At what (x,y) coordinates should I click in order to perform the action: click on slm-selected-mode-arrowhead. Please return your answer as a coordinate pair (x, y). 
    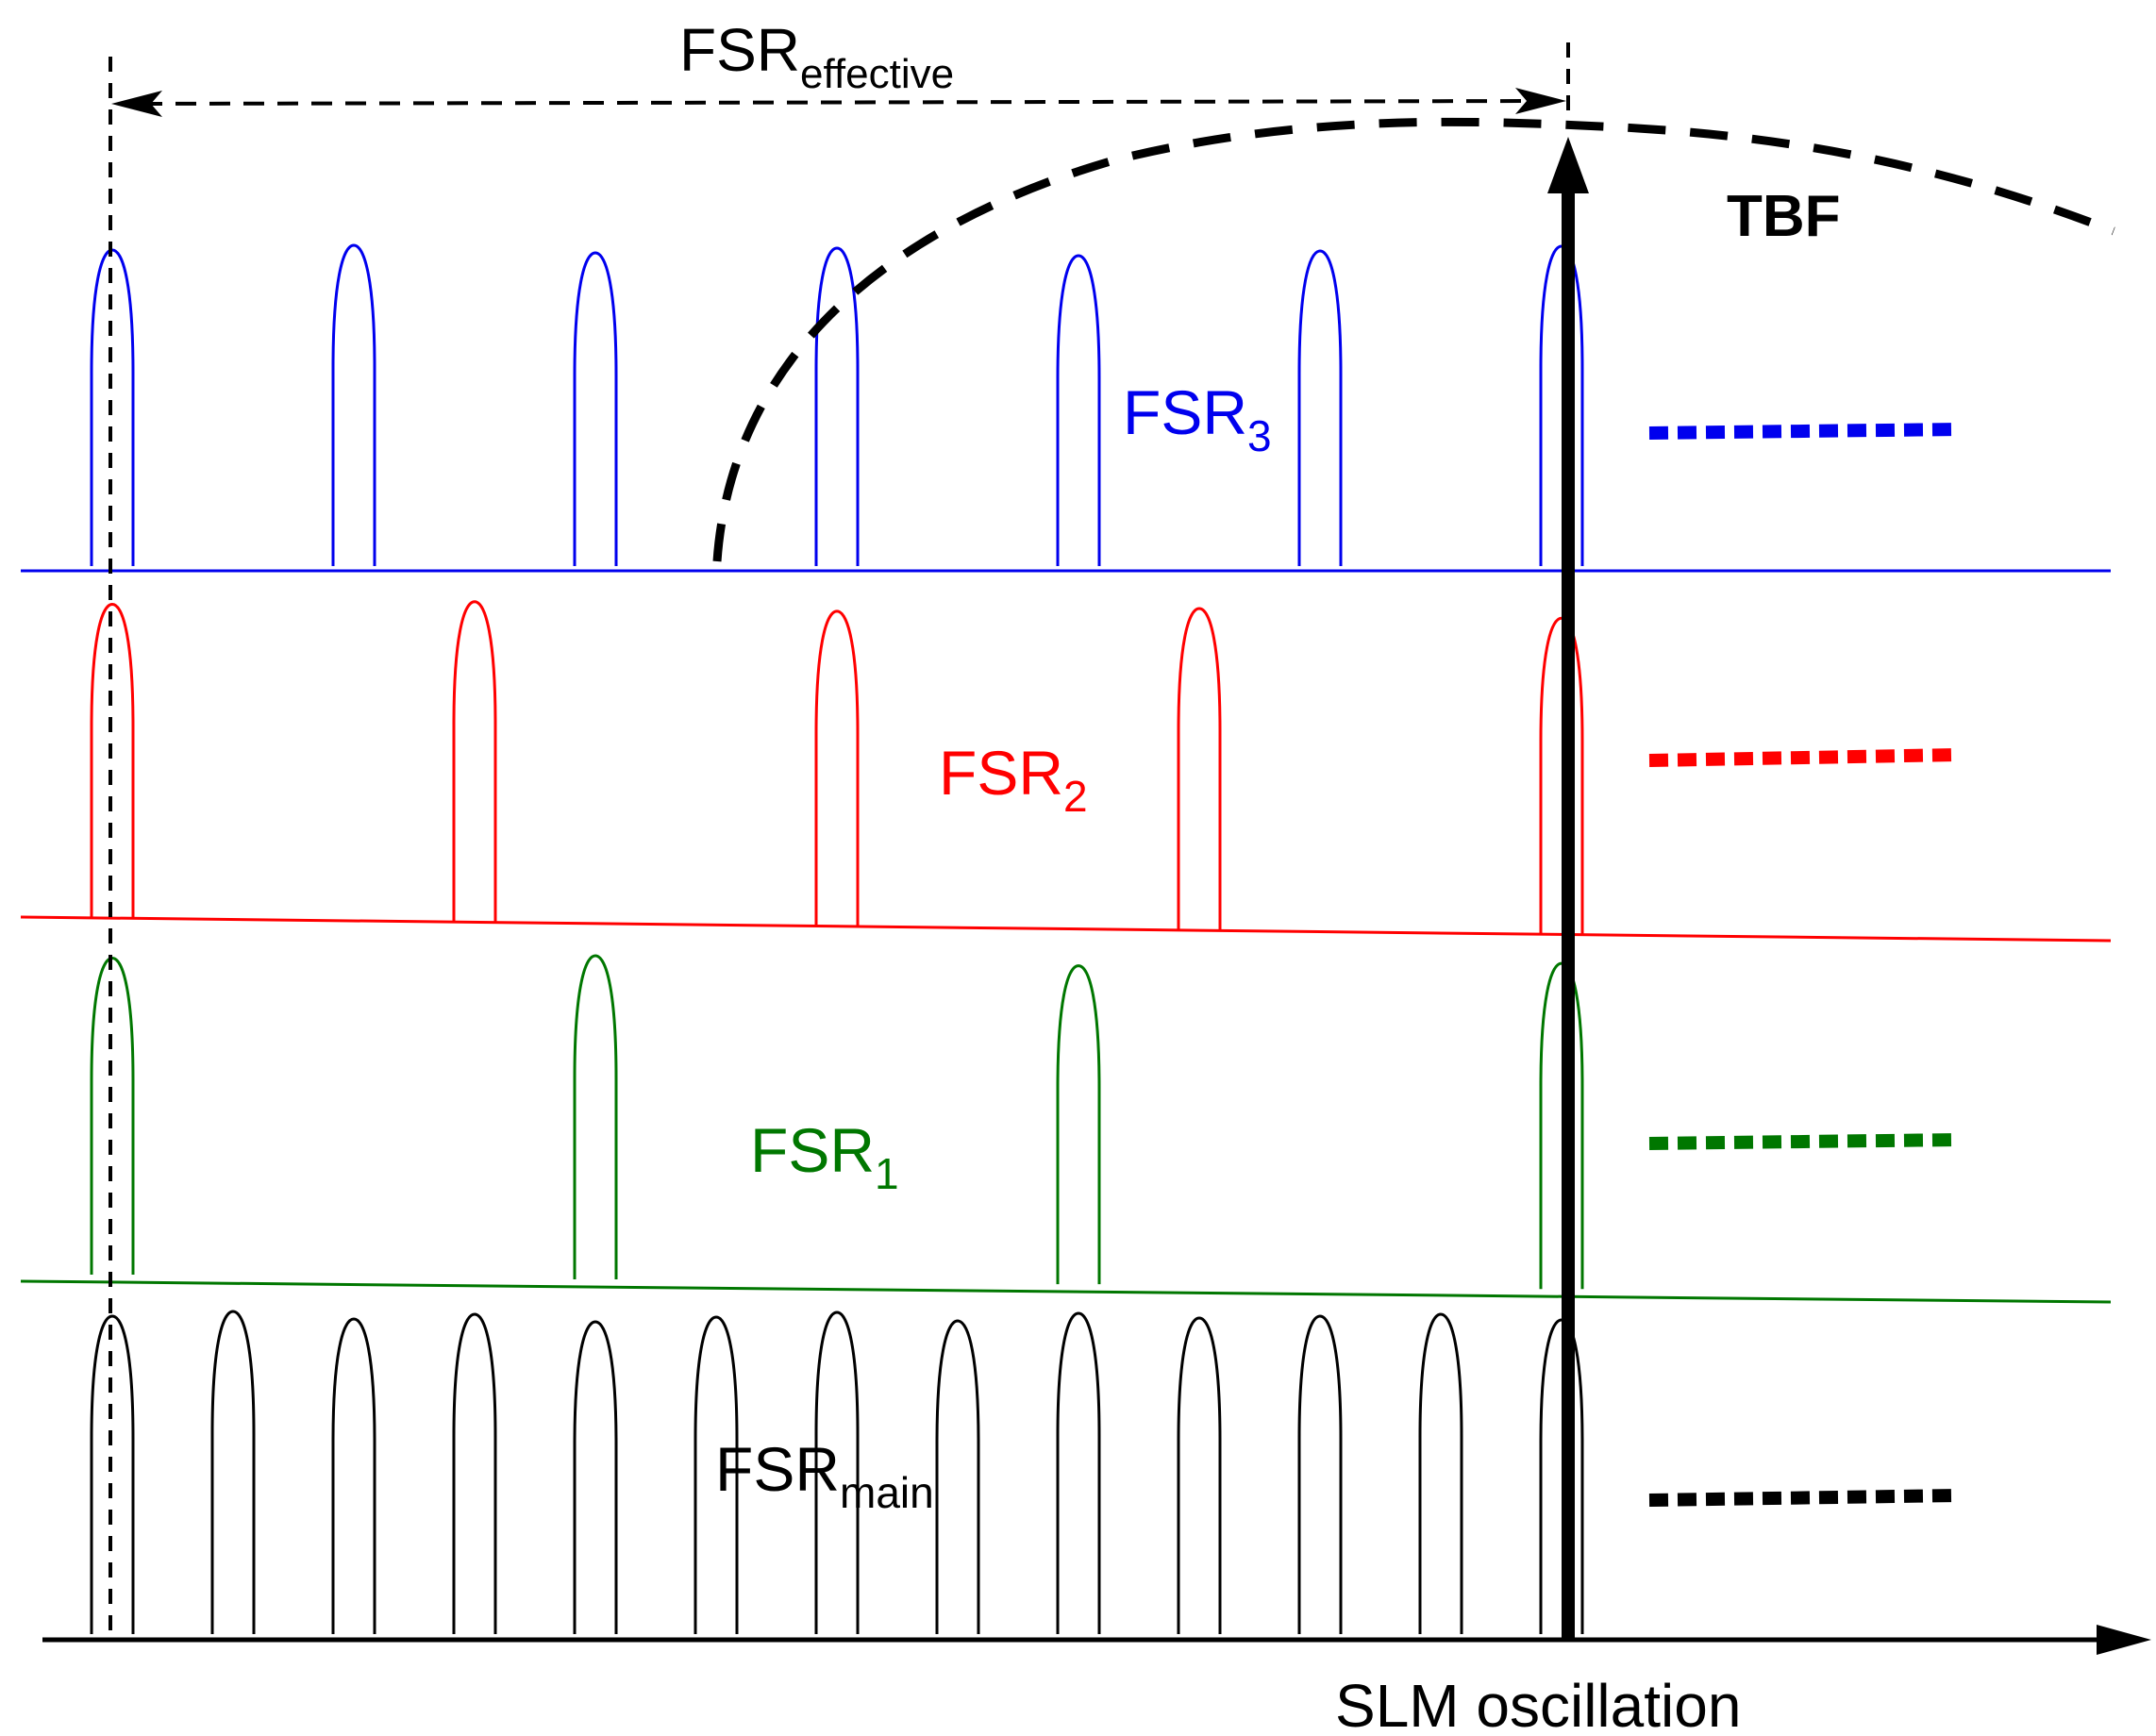
    Looking at the image, I should click on (1568, 165).